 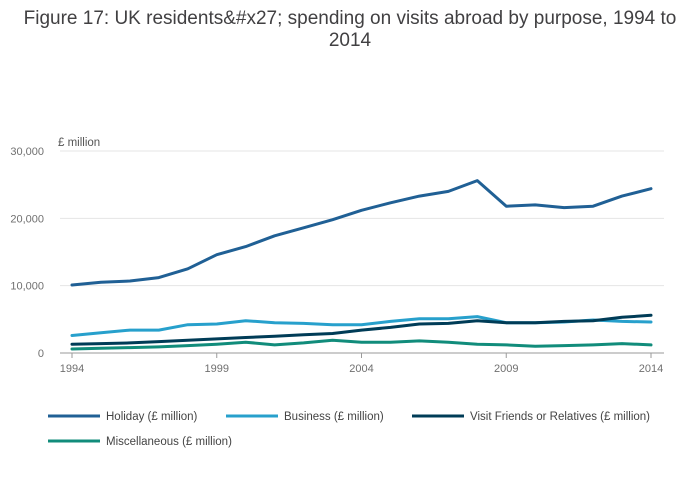 I want to click on y-axis-ticks: 0 10,000 20,000 30,000, so click(x=27, y=253).